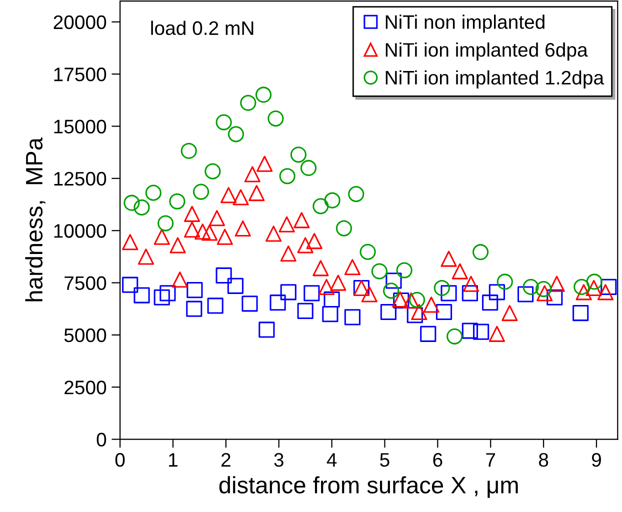 The height and width of the screenshot is (512, 622). Describe the element at coordinates (80, 75) in the screenshot. I see `y-tick-label: 17500` at that location.